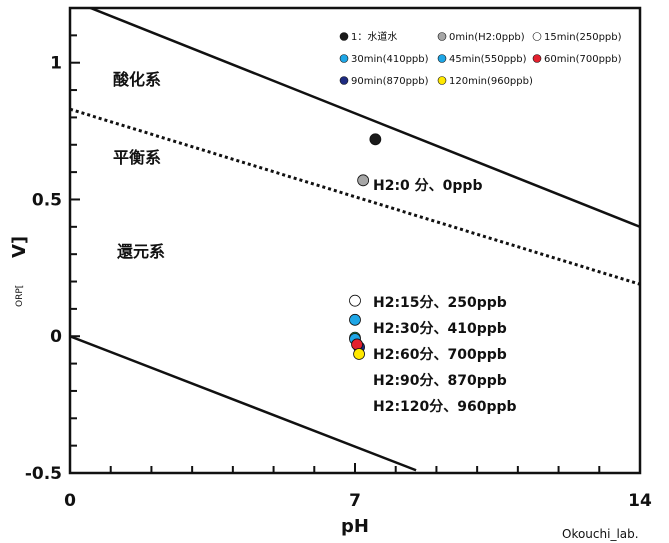 The height and width of the screenshot is (543, 669). Describe the element at coordinates (355, 526) in the screenshot. I see `x-axis-title: pH` at that location.